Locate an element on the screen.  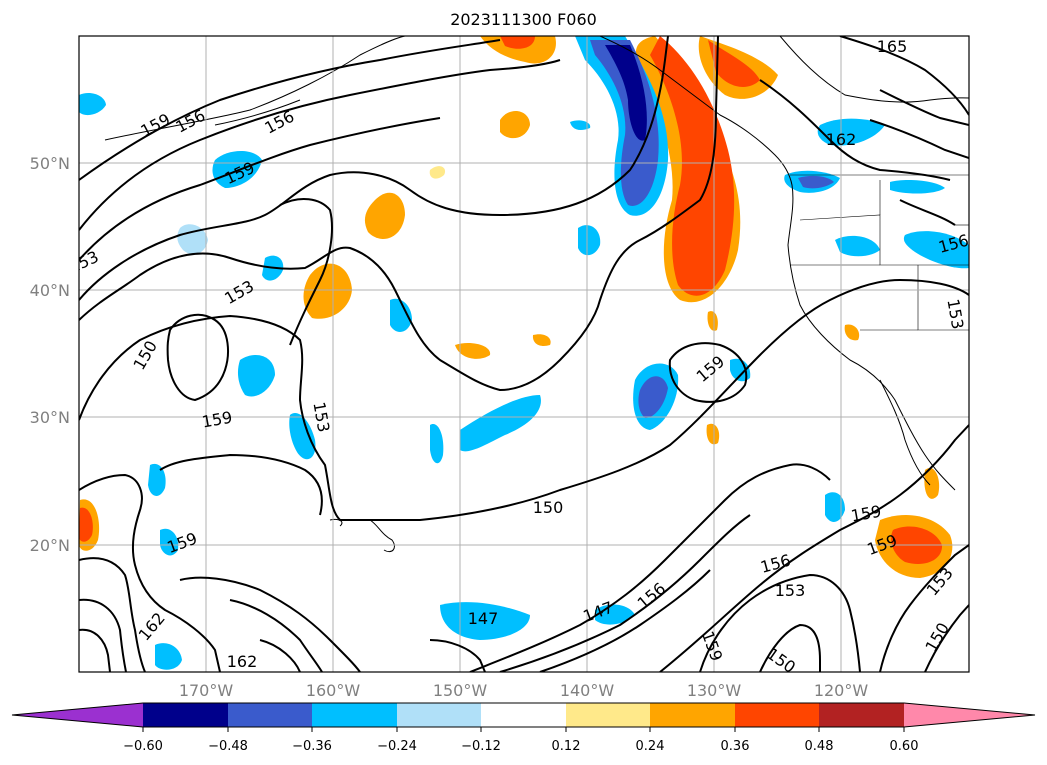
lat-label-50n: 50°N is located at coordinates (50, 163).